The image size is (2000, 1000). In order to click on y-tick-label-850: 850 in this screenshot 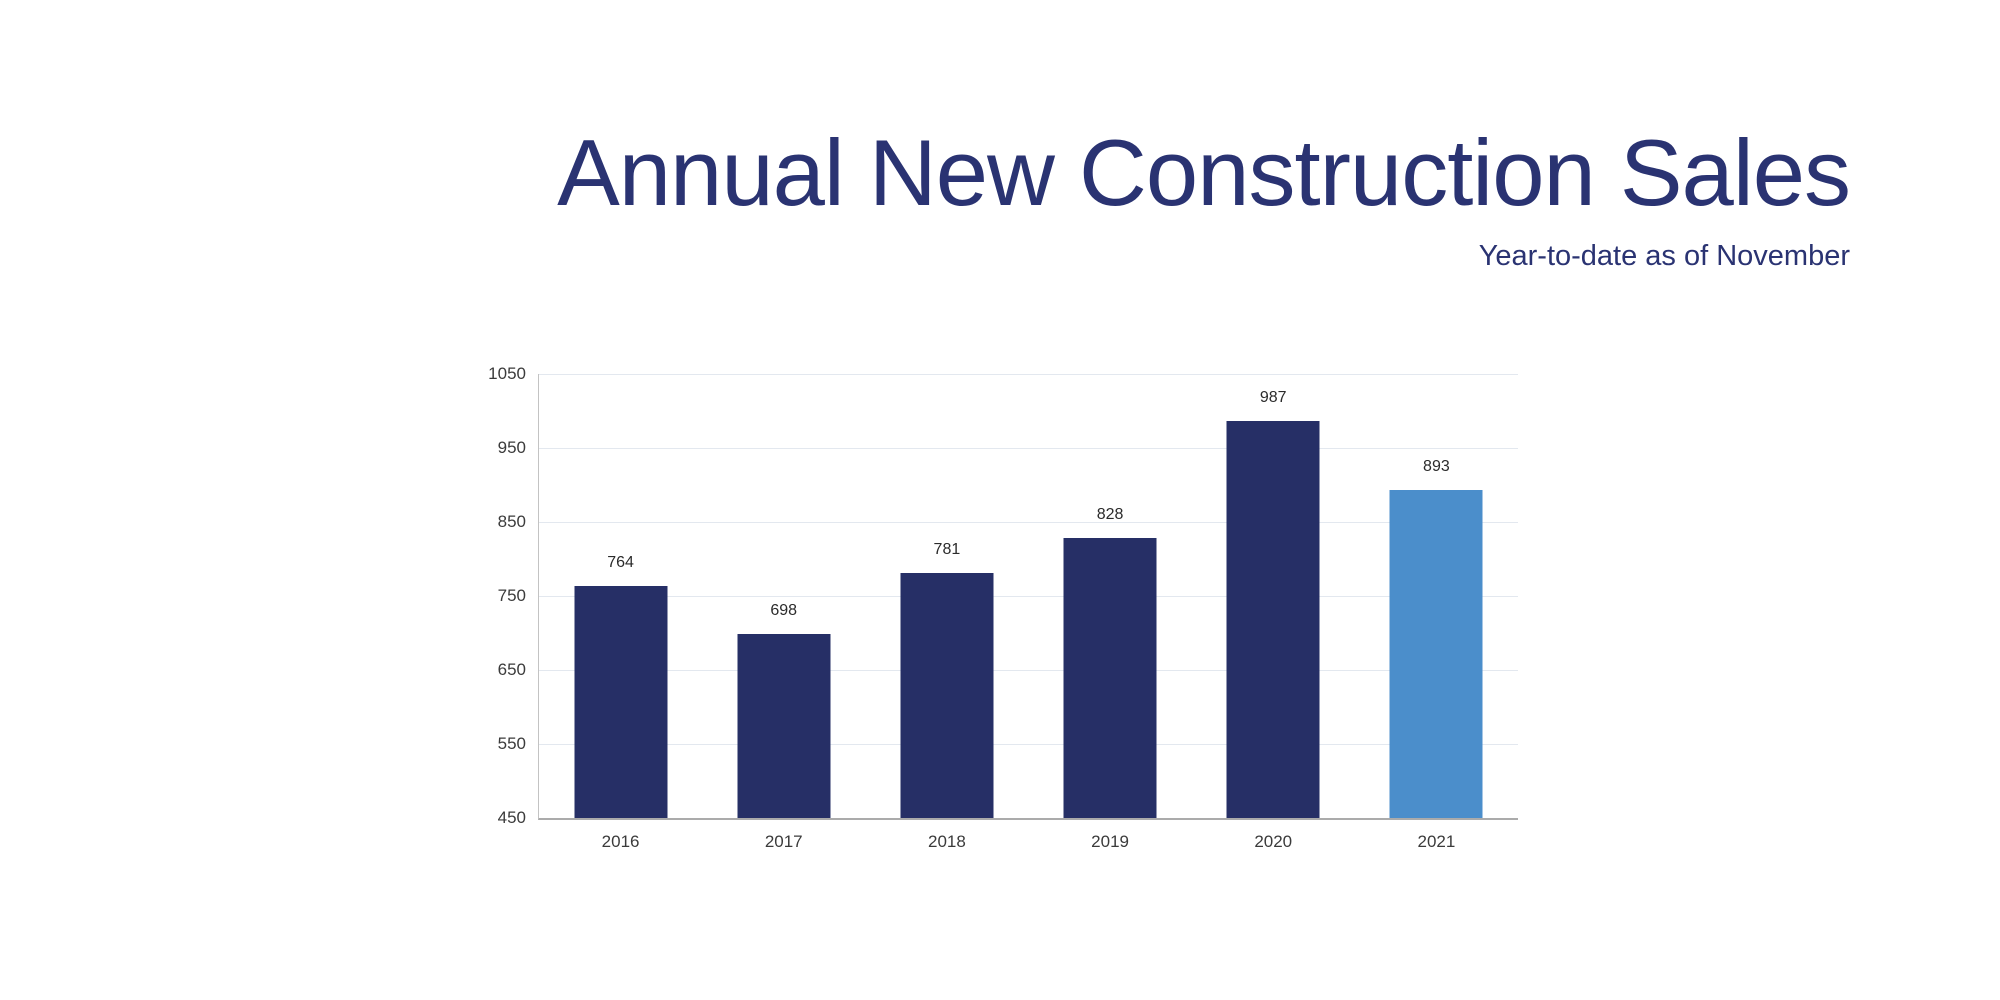, I will do `click(511, 521)`.